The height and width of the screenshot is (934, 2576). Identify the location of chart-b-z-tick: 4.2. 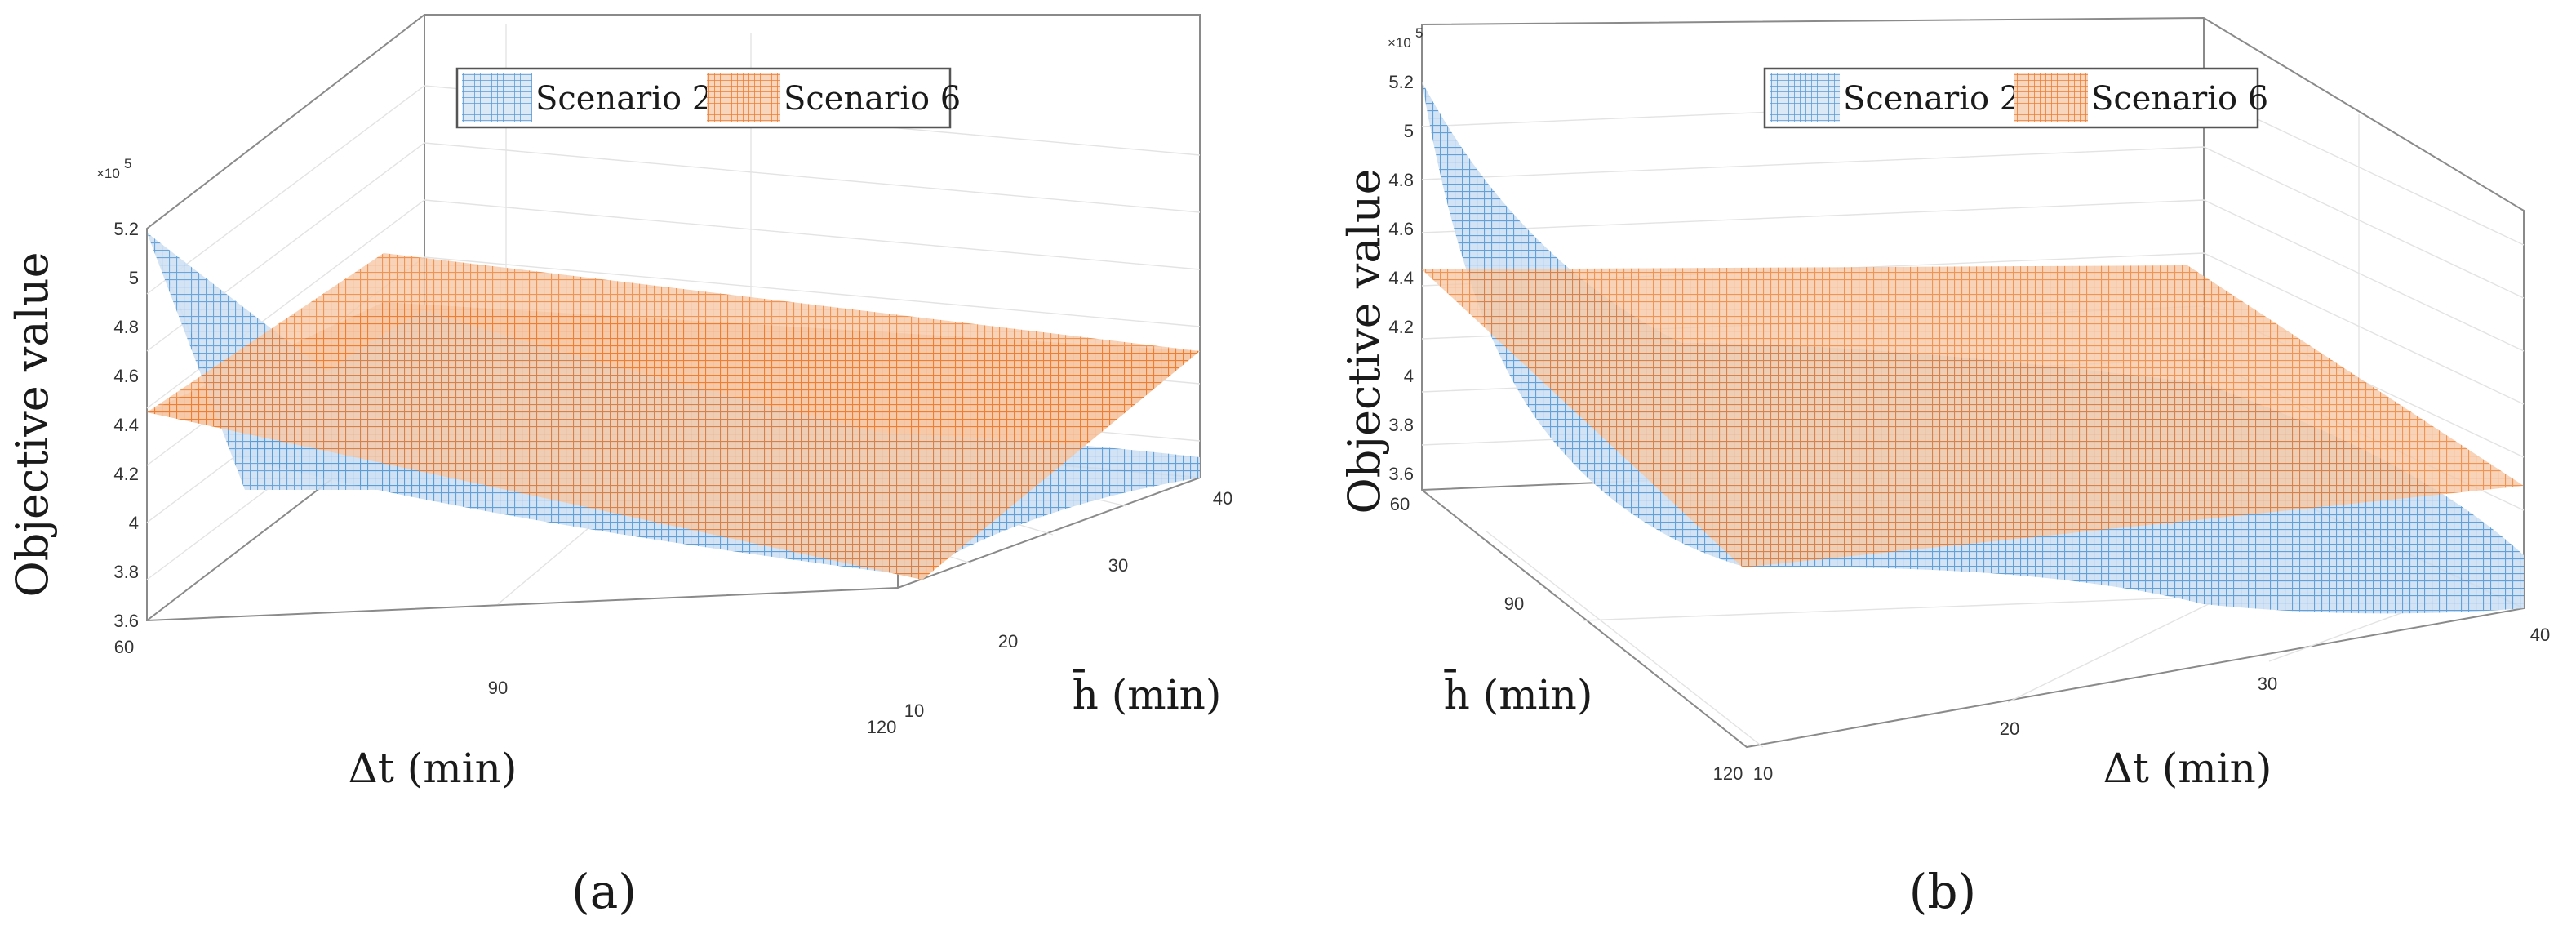
(1401, 327).